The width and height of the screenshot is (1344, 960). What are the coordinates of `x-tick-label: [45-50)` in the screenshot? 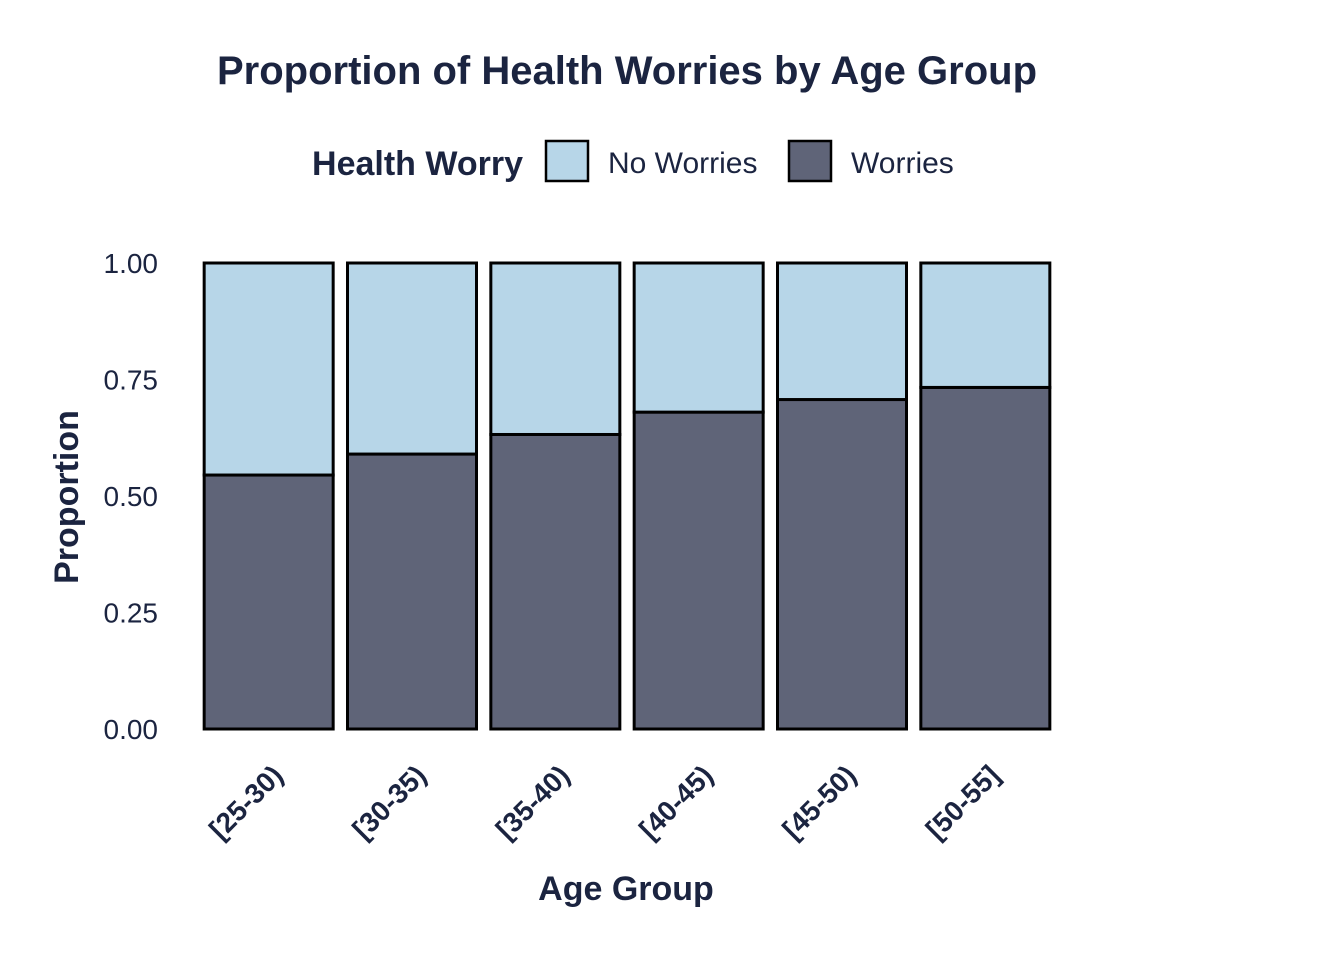 It's located at (819, 802).